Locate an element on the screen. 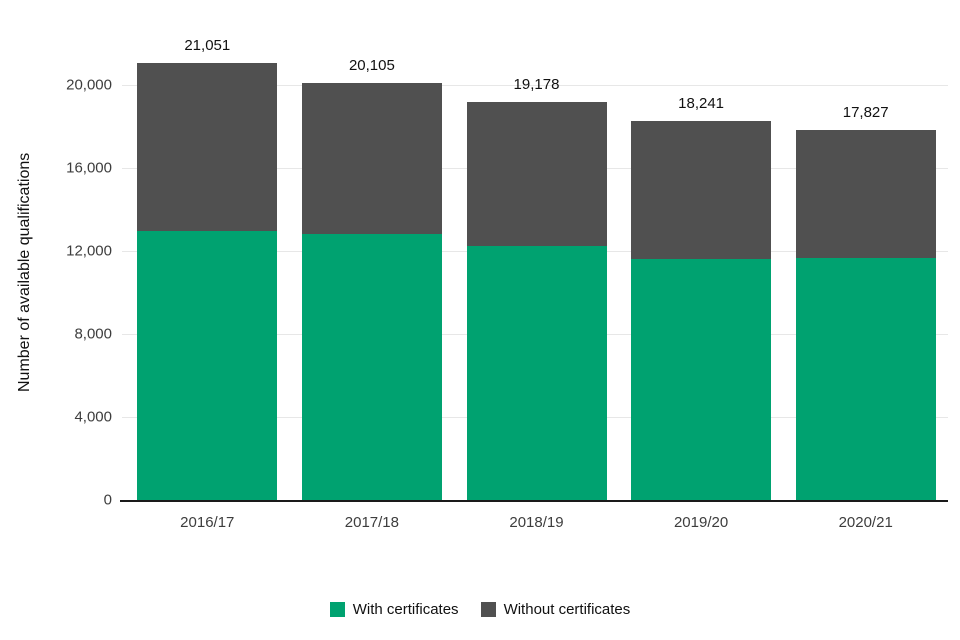 This screenshot has width=960, height=640. y-tick-label: 20,000 is located at coordinates (89, 85).